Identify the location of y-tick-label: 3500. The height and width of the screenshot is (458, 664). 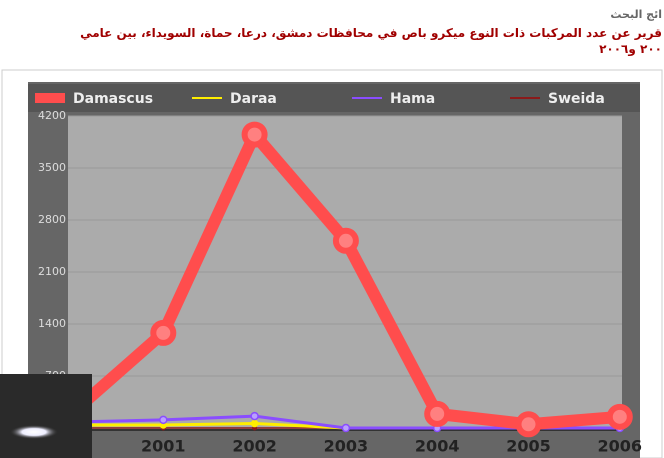
(52, 167).